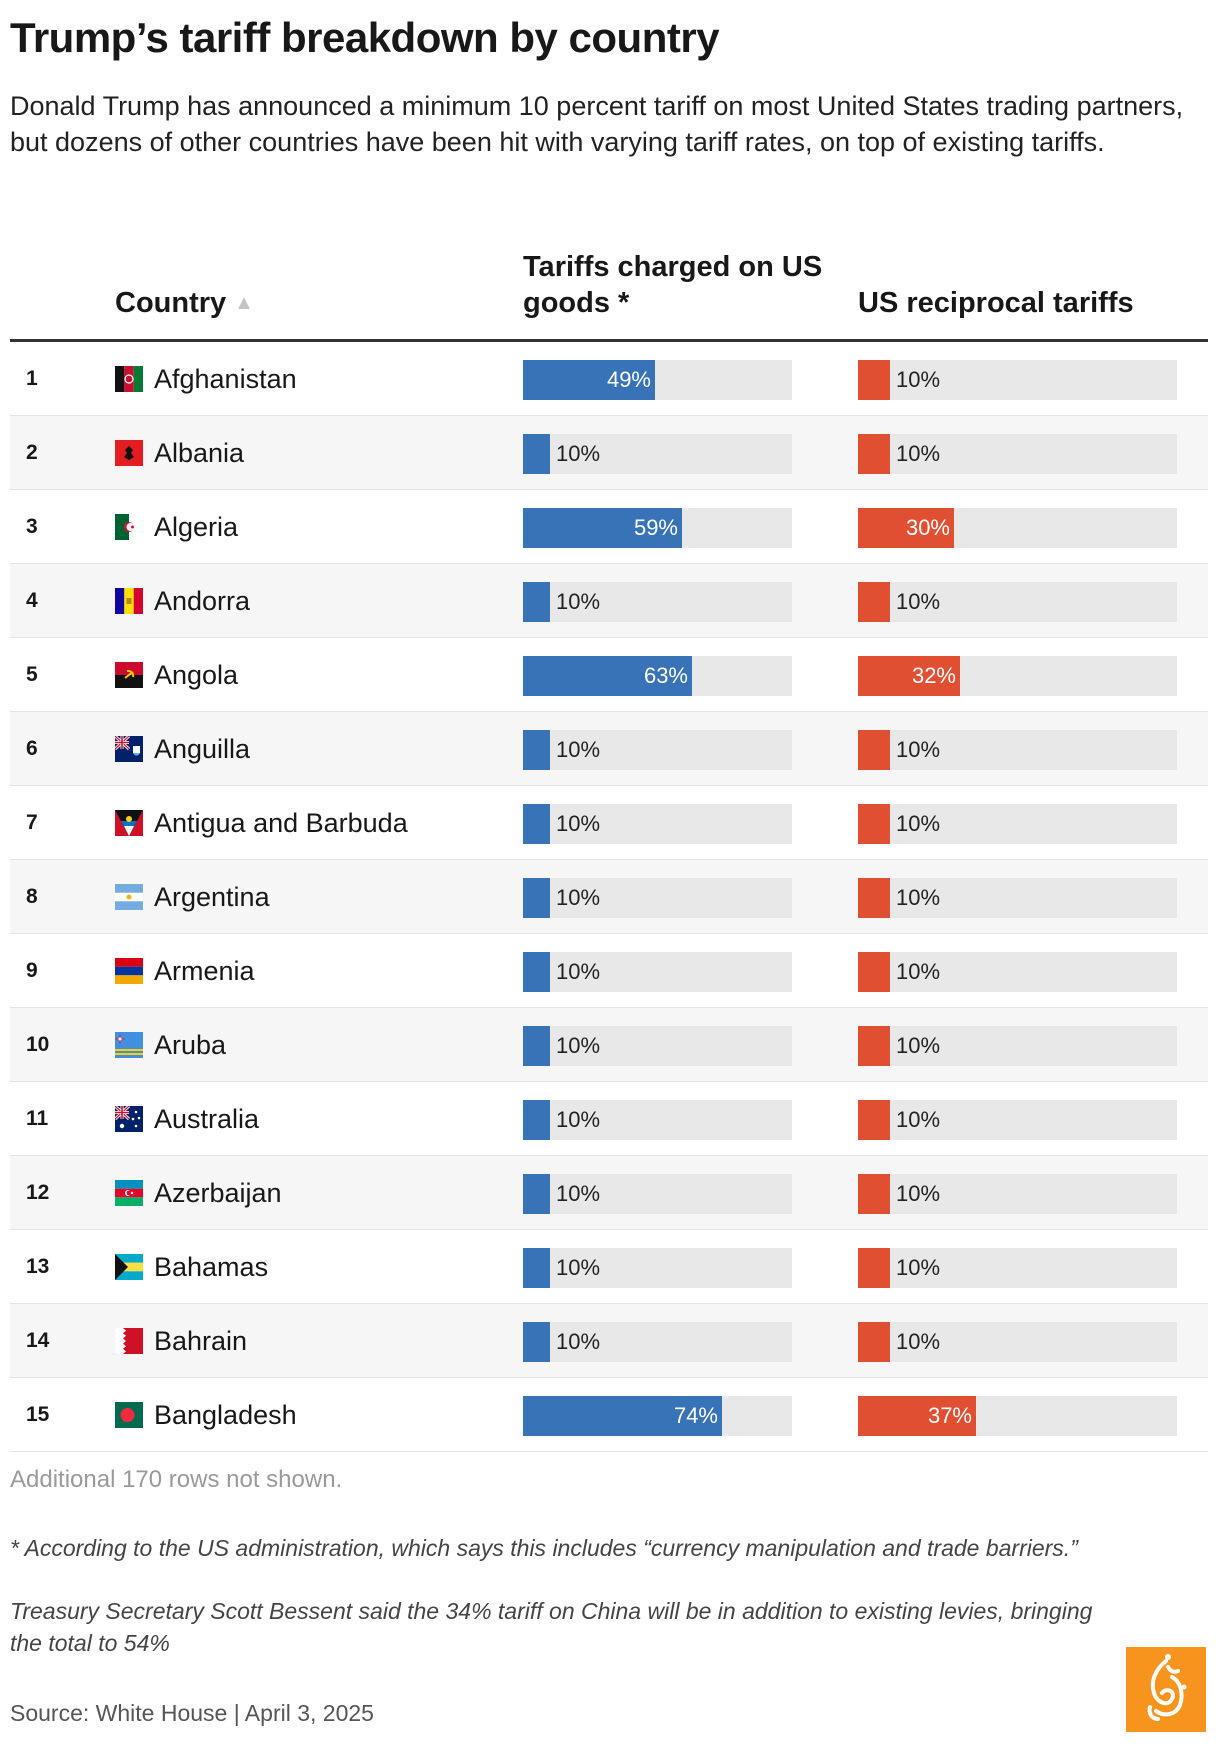 The height and width of the screenshot is (1748, 1220). Describe the element at coordinates (365, 37) in the screenshot. I see `chart-title: Trump’s tariff breakdown by country` at that location.